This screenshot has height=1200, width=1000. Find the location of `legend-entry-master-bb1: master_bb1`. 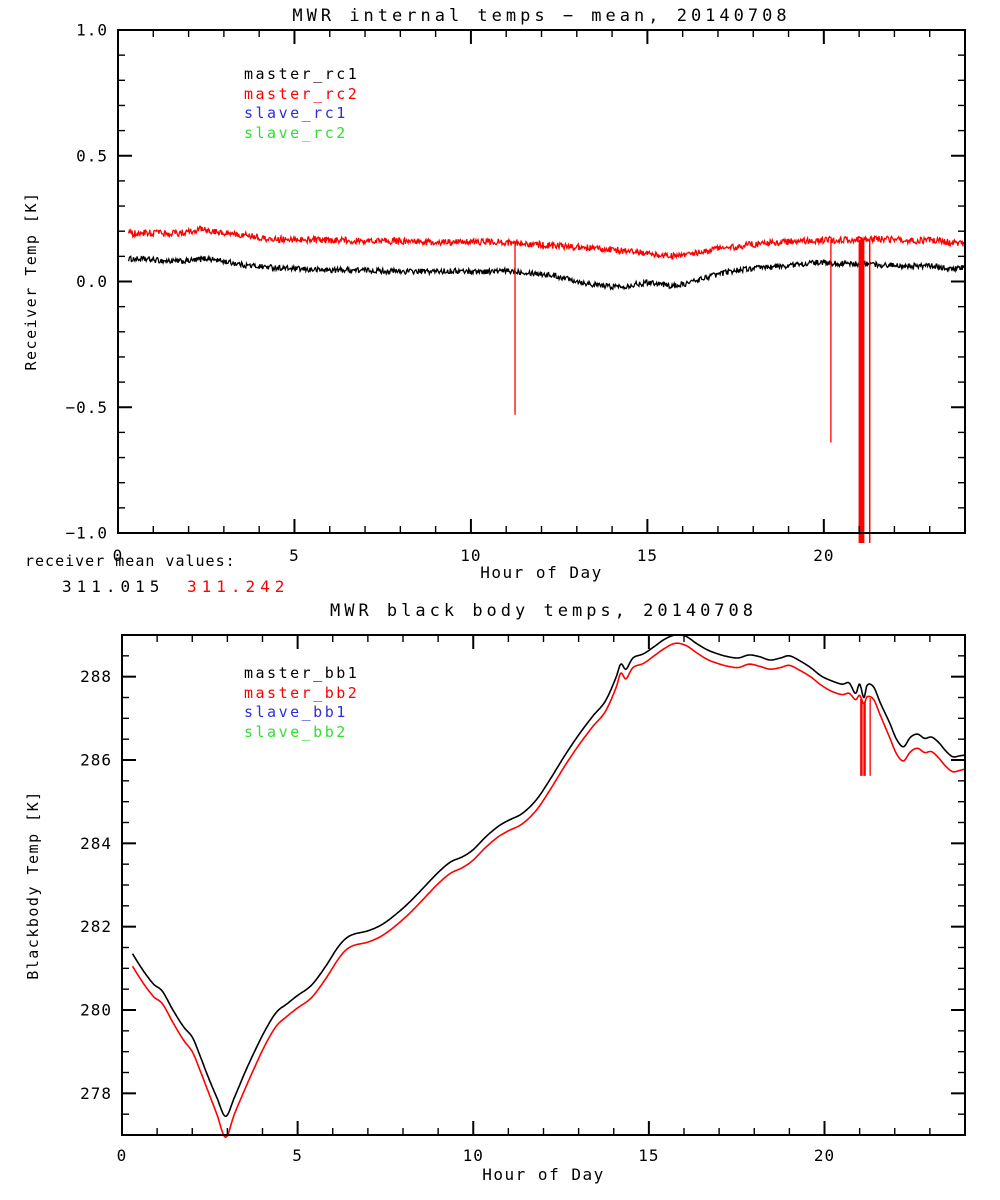

legend-entry-master-bb1: master_bb1 is located at coordinates (302, 673).